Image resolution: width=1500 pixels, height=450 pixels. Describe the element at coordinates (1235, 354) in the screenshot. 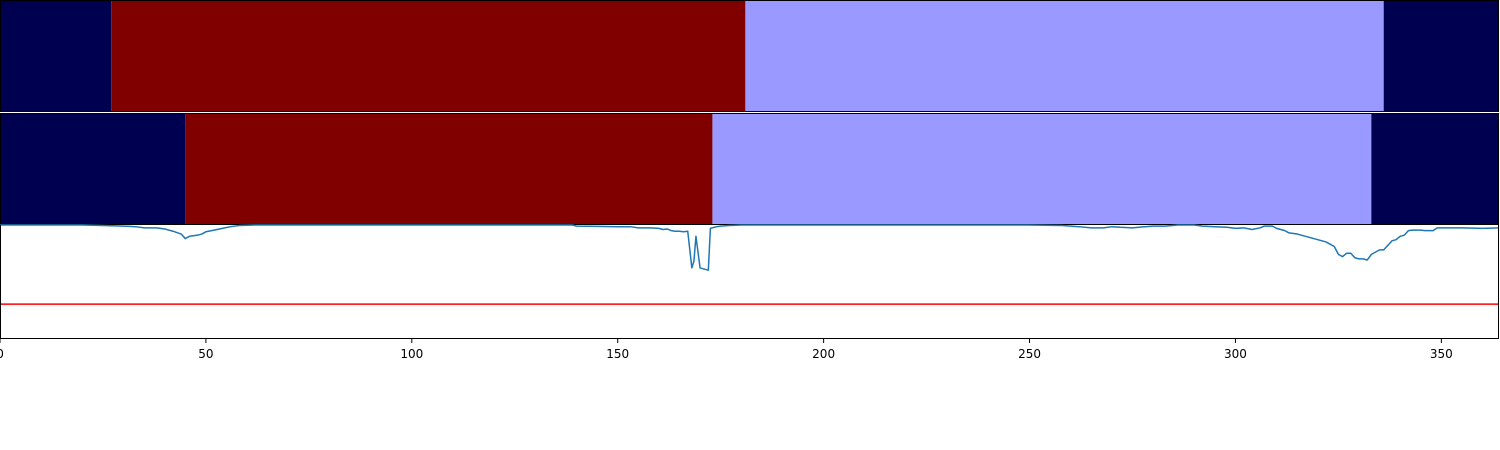

I see `x-tick-label: 300` at that location.